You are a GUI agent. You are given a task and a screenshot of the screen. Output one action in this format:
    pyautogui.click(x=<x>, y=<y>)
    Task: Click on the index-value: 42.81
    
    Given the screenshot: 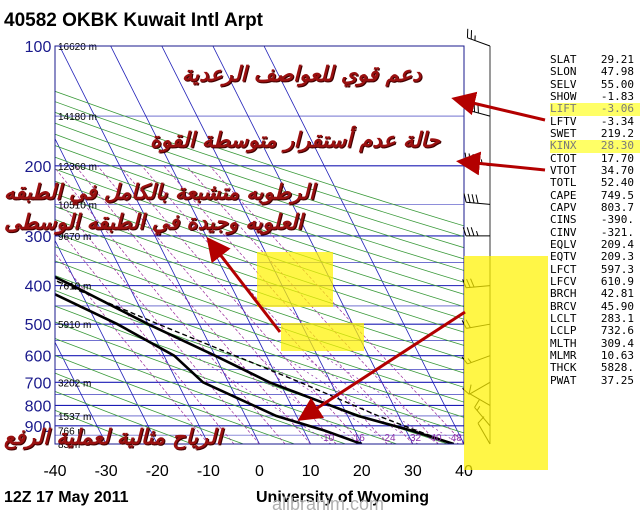 What is the action you would take?
    pyautogui.click(x=611, y=294)
    